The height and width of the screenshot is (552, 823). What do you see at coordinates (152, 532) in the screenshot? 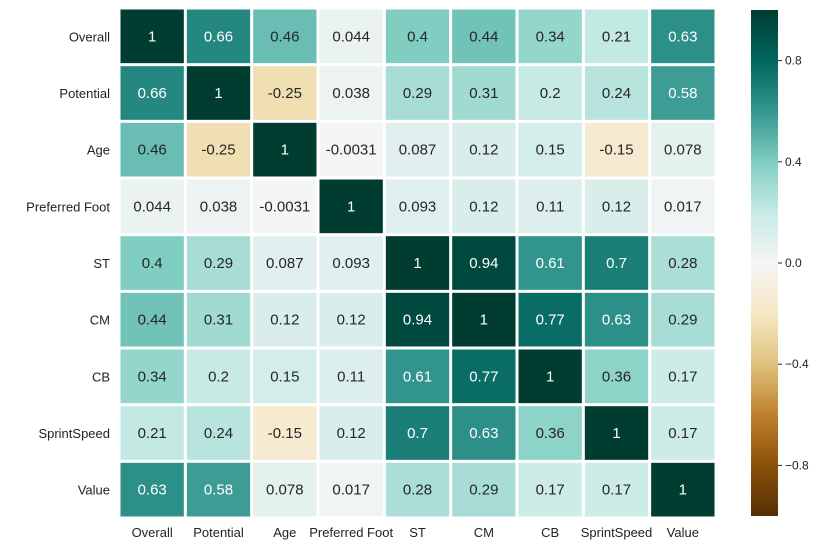
I see `x-tick-label: Overall` at bounding box center [152, 532].